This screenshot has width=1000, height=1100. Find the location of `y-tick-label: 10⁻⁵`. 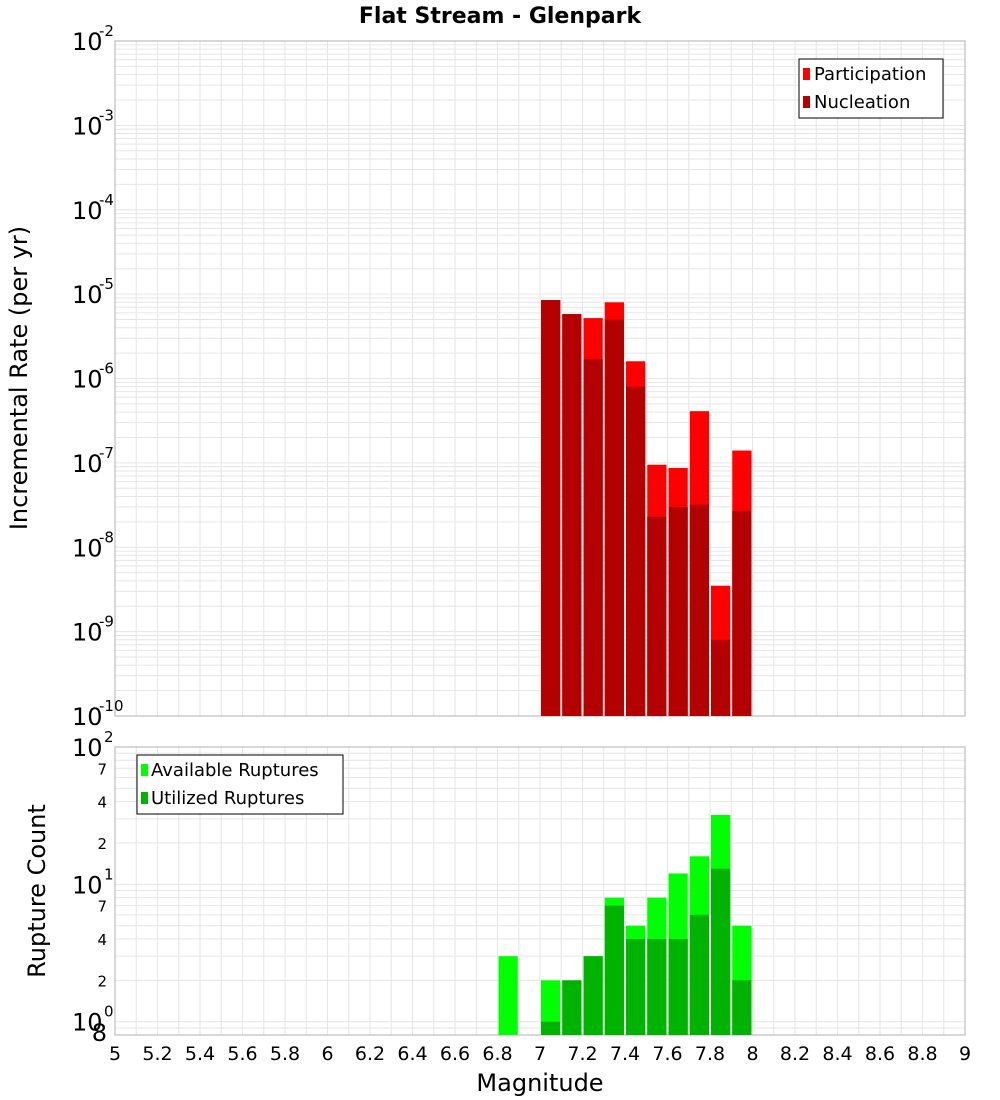

y-tick-label: 10⁻⁵ is located at coordinates (93, 292).